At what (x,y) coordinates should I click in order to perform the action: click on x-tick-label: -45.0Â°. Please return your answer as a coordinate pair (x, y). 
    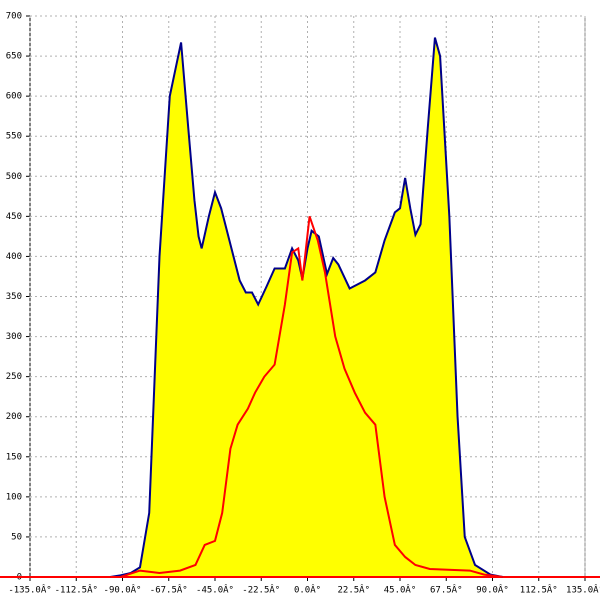
    Looking at the image, I should click on (215, 590).